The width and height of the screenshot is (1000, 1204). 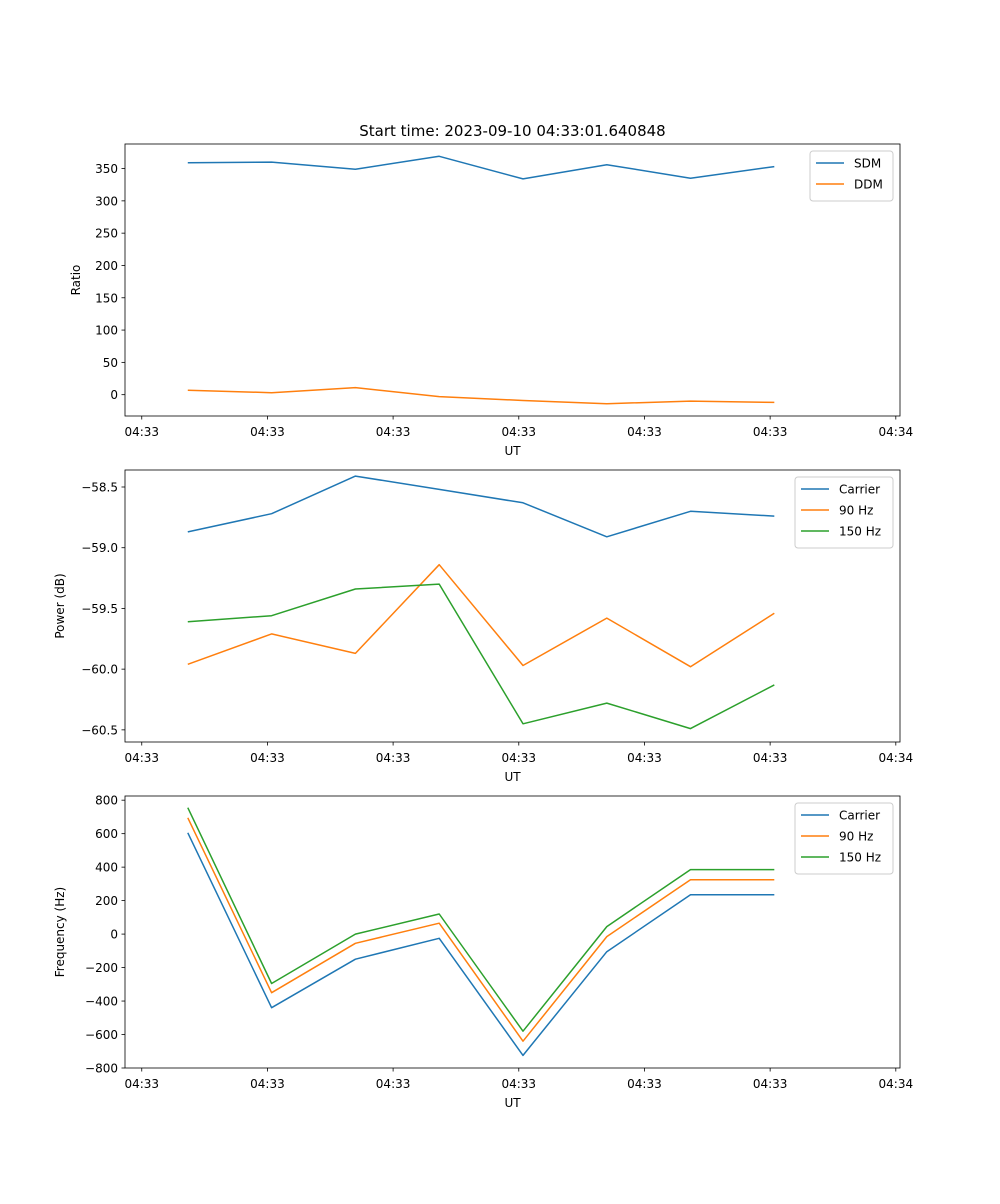 I want to click on y-tick-label: −200, so click(x=101, y=968).